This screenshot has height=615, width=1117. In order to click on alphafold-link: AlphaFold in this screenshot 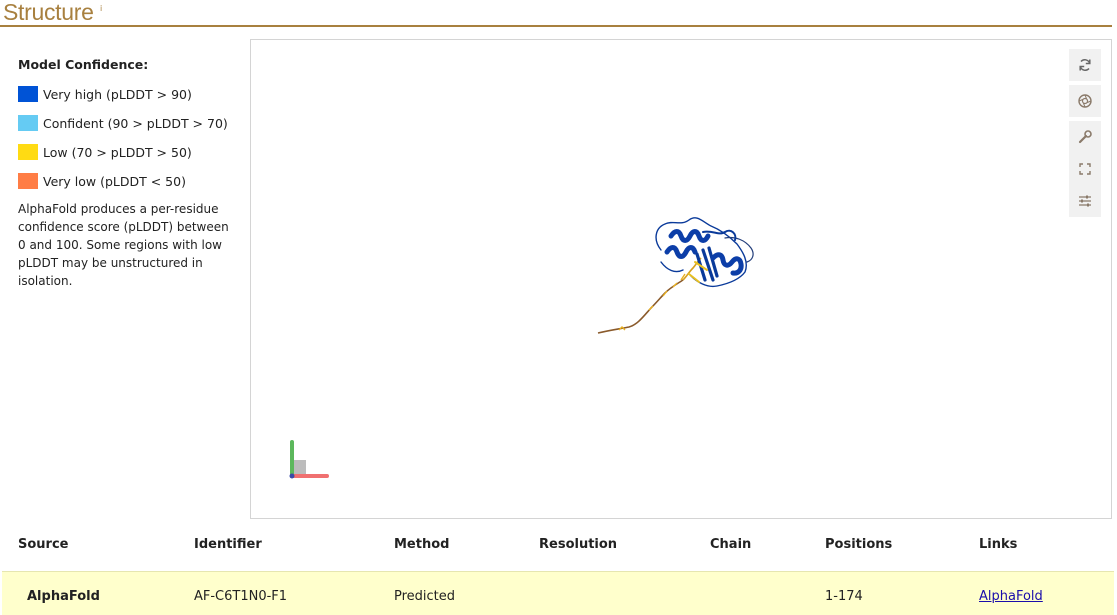, I will do `click(1011, 596)`.